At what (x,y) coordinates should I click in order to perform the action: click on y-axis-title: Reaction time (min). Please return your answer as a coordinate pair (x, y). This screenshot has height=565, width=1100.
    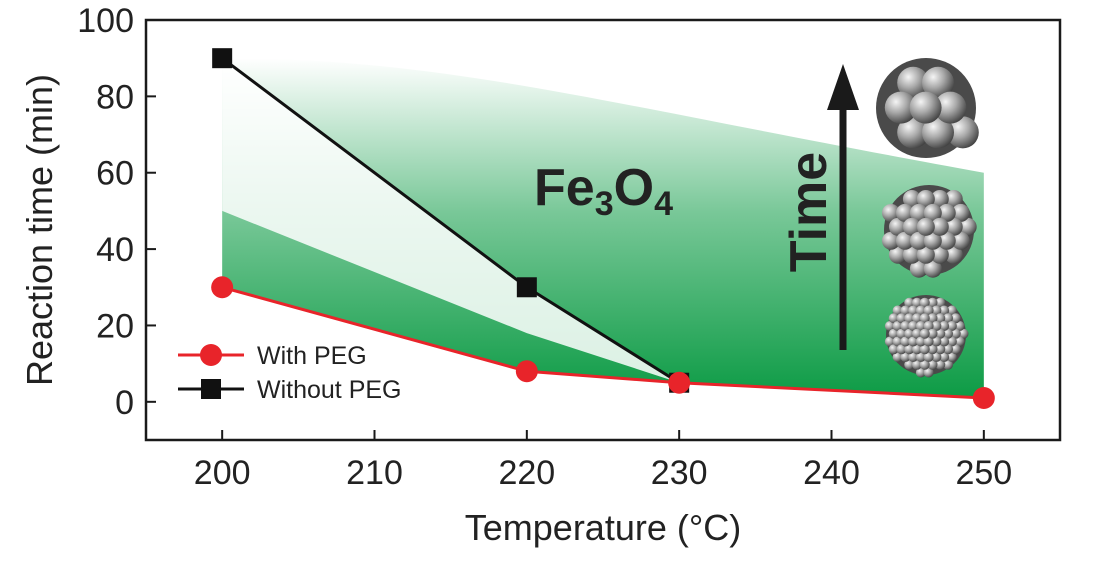
    Looking at the image, I should click on (39, 230).